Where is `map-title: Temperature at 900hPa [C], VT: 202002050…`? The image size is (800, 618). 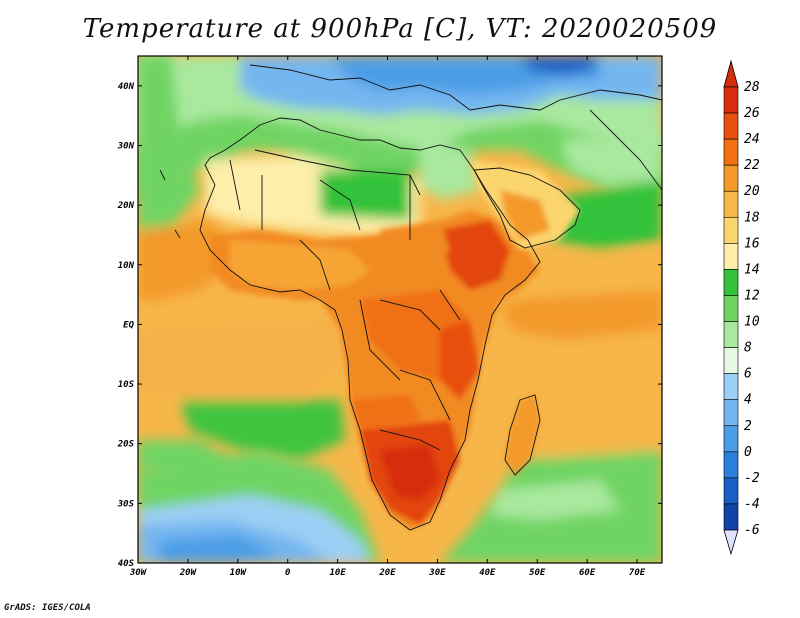 map-title: Temperature at 900hPa [C], VT: 202002050… is located at coordinates (400, 29).